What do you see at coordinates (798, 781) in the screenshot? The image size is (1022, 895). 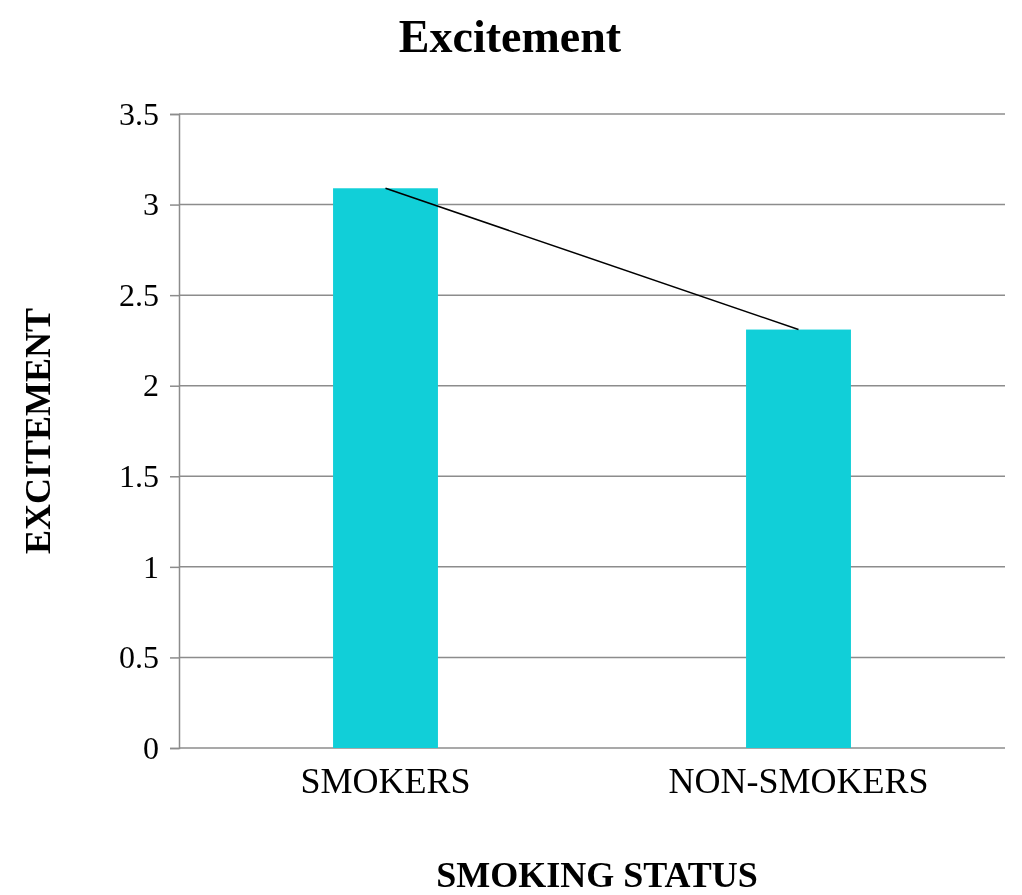 I see `x-tick-label: NON-SMOKERS` at bounding box center [798, 781].